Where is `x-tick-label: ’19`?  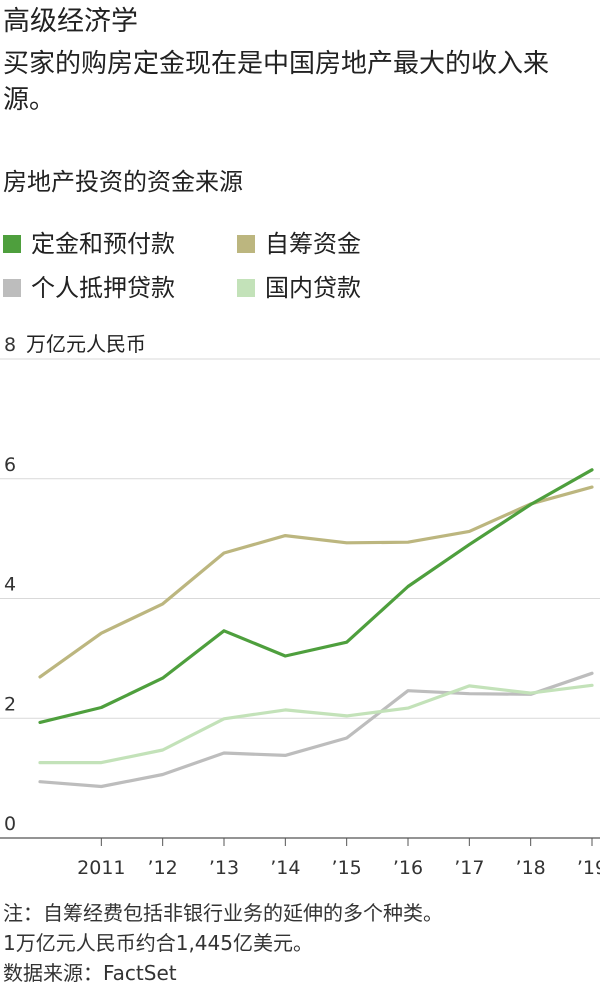 x-tick-label: ’19 is located at coordinates (588, 868).